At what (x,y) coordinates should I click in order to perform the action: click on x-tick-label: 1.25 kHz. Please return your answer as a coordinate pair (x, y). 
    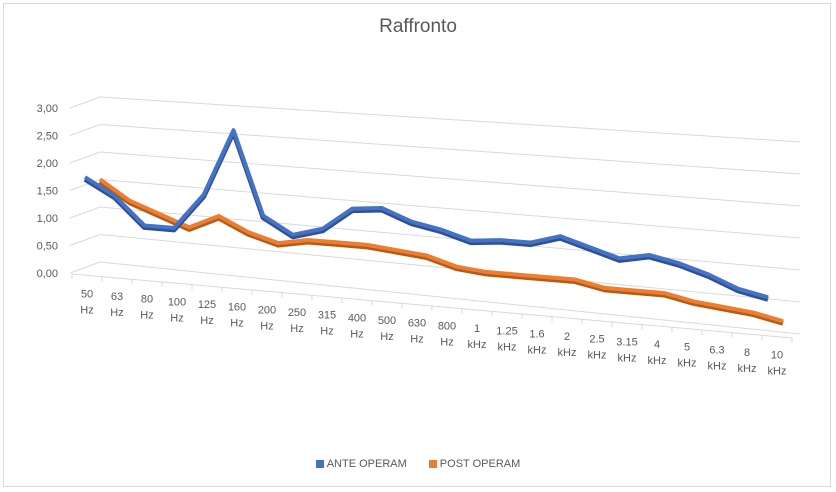
    Looking at the image, I should click on (506, 340).